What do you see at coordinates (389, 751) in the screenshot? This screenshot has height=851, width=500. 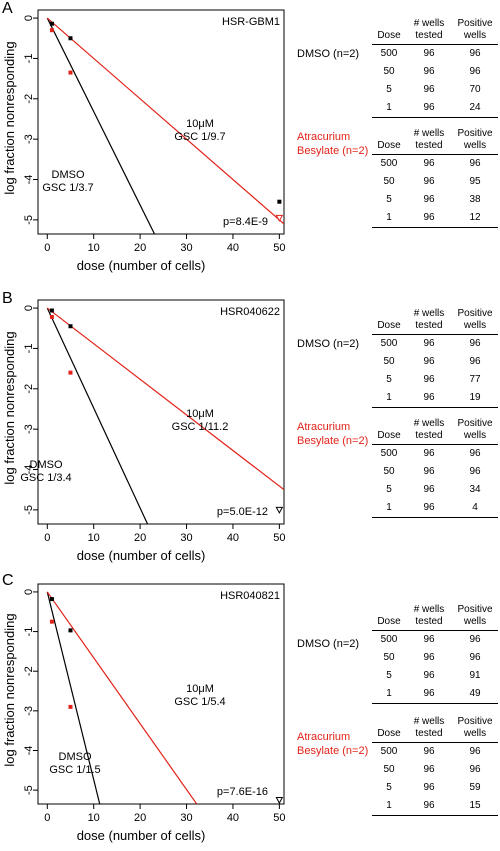 I see `table-cell: 500` at bounding box center [389, 751].